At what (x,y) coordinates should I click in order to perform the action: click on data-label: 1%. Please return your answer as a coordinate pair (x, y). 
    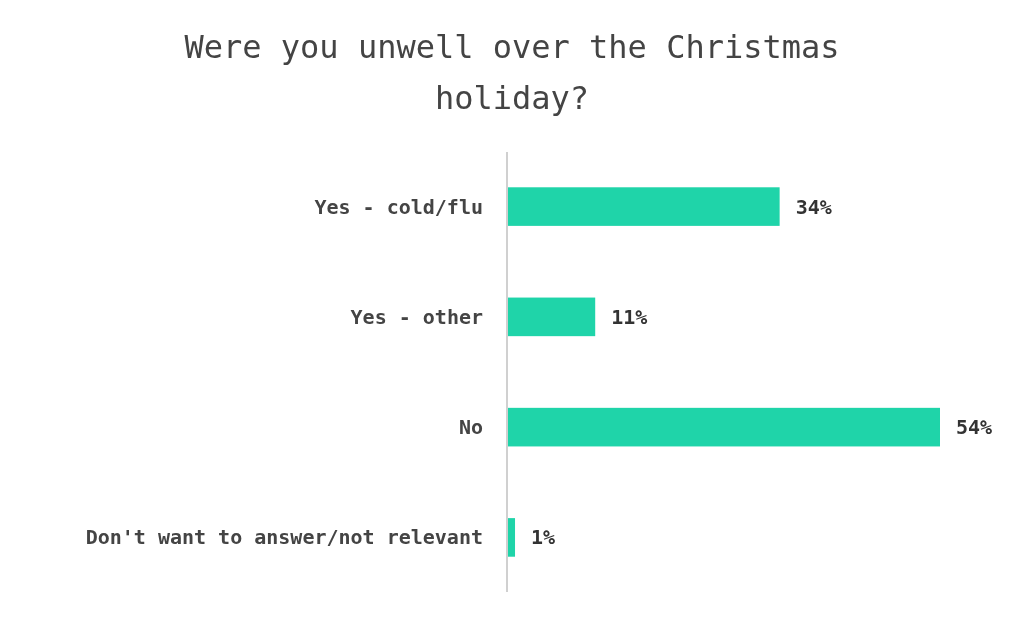
    Looking at the image, I should click on (543, 537).